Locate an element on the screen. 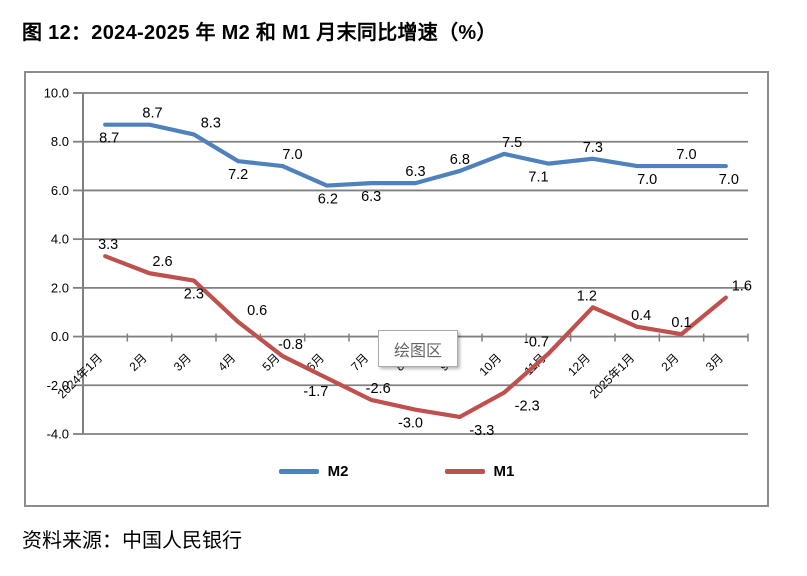 The width and height of the screenshot is (807, 576). y-axis-label: 8.0 is located at coordinates (60, 141).